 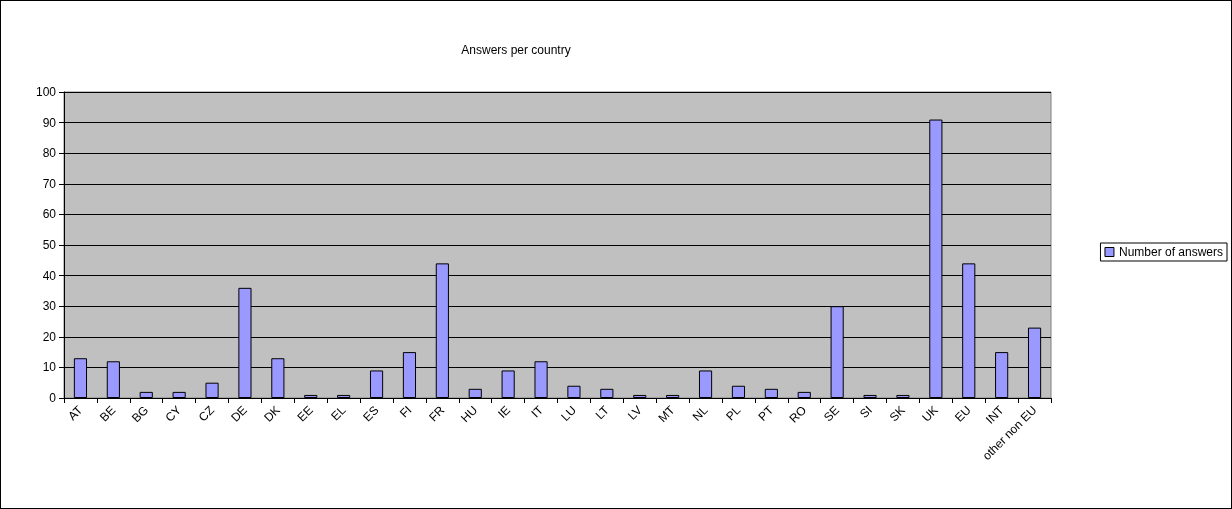 What do you see at coordinates (568, 413) in the screenshot?
I see `x-tick-label: LU` at bounding box center [568, 413].